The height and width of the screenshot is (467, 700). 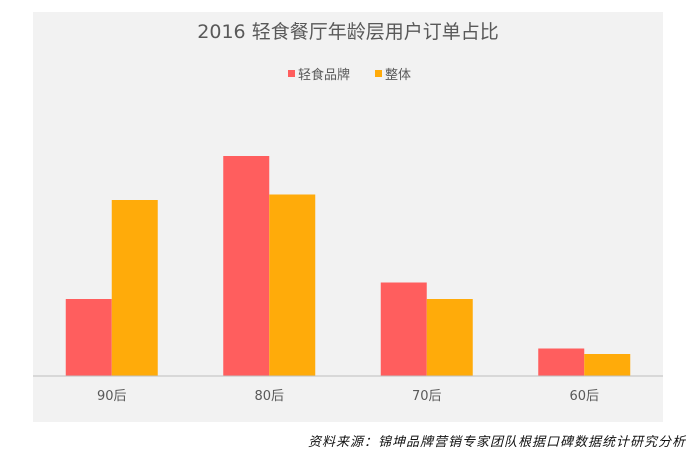 What do you see at coordinates (112, 396) in the screenshot?
I see `x-tick-label-0: 90后` at bounding box center [112, 396].